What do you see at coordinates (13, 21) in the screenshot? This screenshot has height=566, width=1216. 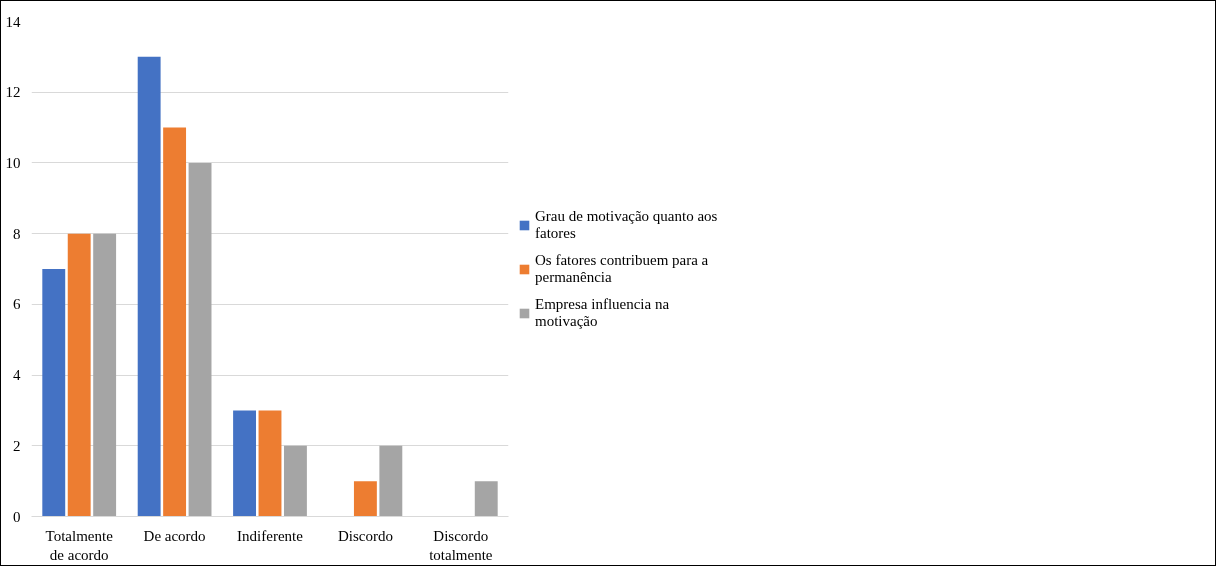 I see `y-tick-label: 14` at bounding box center [13, 21].